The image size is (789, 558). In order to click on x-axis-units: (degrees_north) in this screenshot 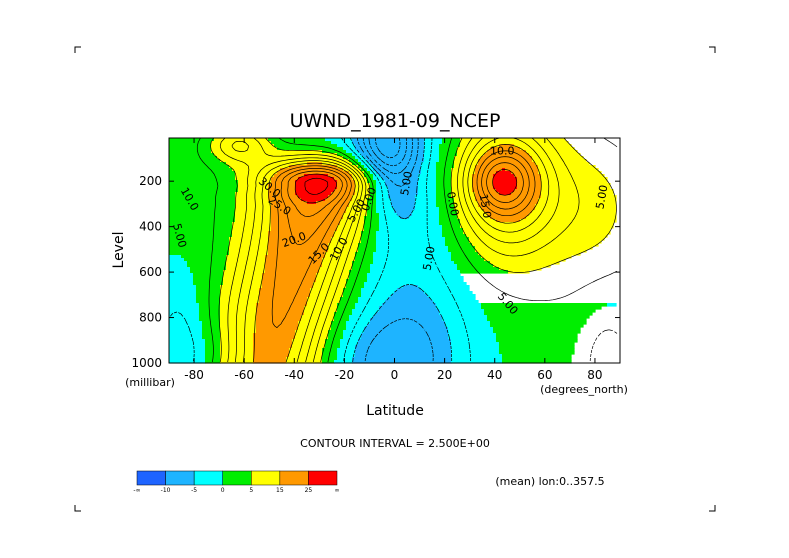, I will do `click(584, 389)`.